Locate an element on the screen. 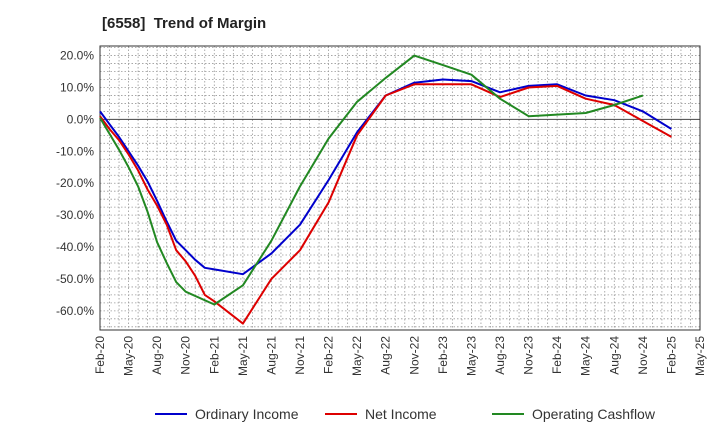  x-tick-label: Feb-24 is located at coordinates (557, 355).